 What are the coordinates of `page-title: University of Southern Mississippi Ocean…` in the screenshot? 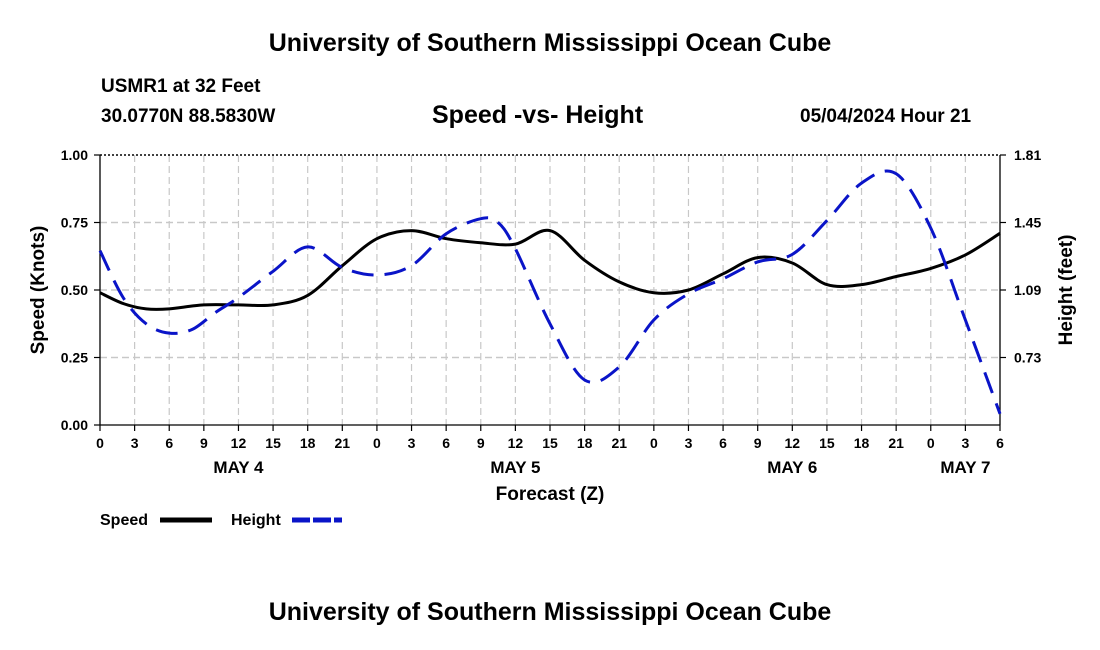 It's located at (550, 43).